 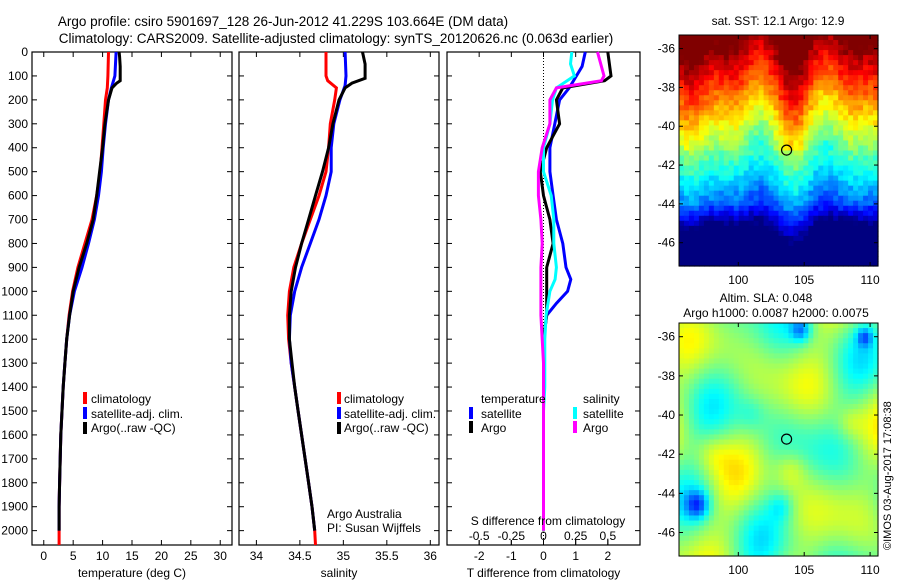 What do you see at coordinates (344, 556) in the screenshot?
I see `x-tick-label: 35` at bounding box center [344, 556].